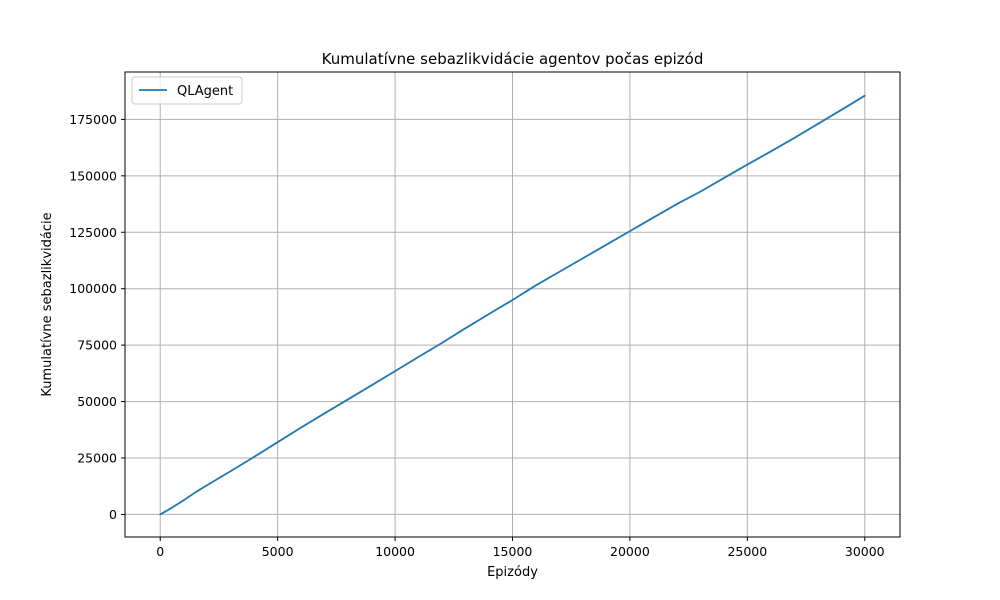  I want to click on y-tick-label: 0, so click(113, 514).